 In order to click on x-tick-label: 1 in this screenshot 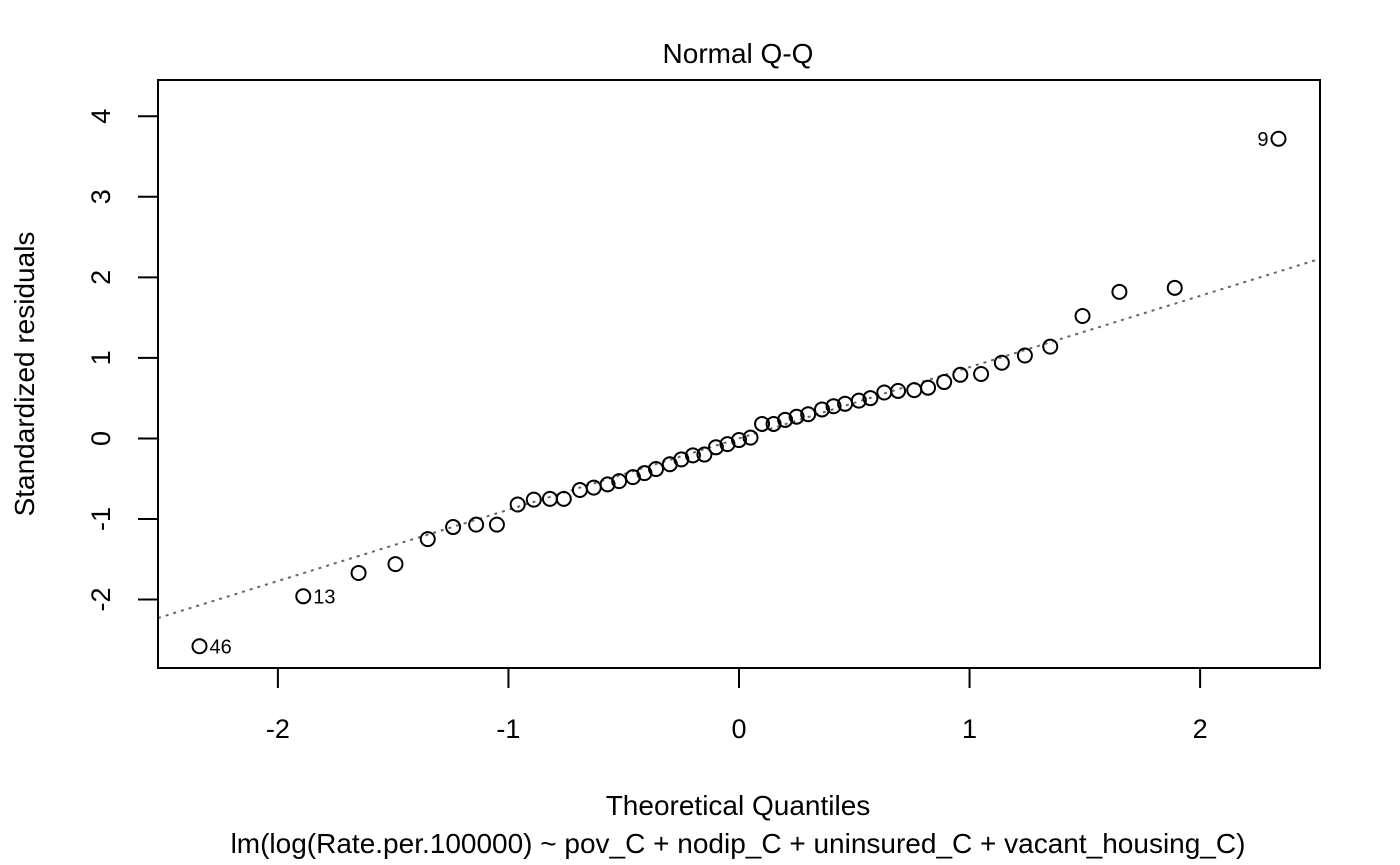, I will do `click(969, 729)`.